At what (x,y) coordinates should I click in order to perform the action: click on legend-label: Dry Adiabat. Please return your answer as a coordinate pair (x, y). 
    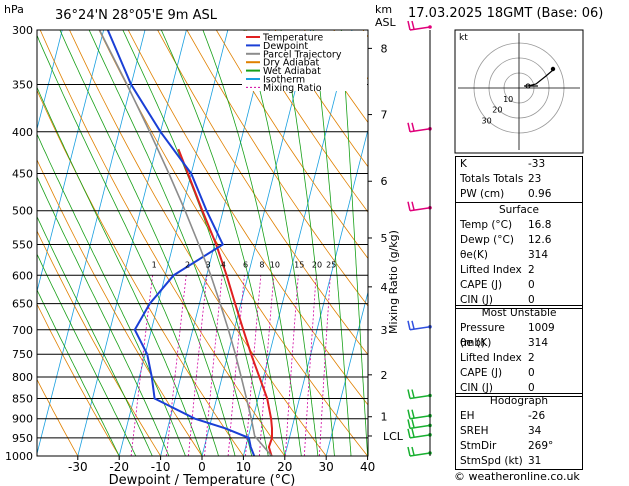
    Looking at the image, I should click on (291, 63).